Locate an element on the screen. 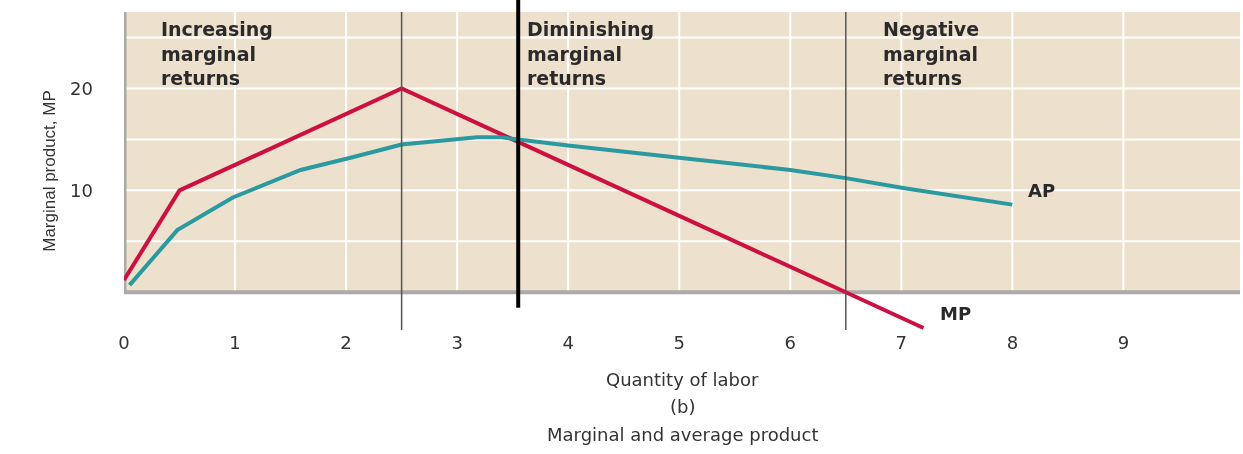  x-tick-label: 8 is located at coordinates (1012, 342).